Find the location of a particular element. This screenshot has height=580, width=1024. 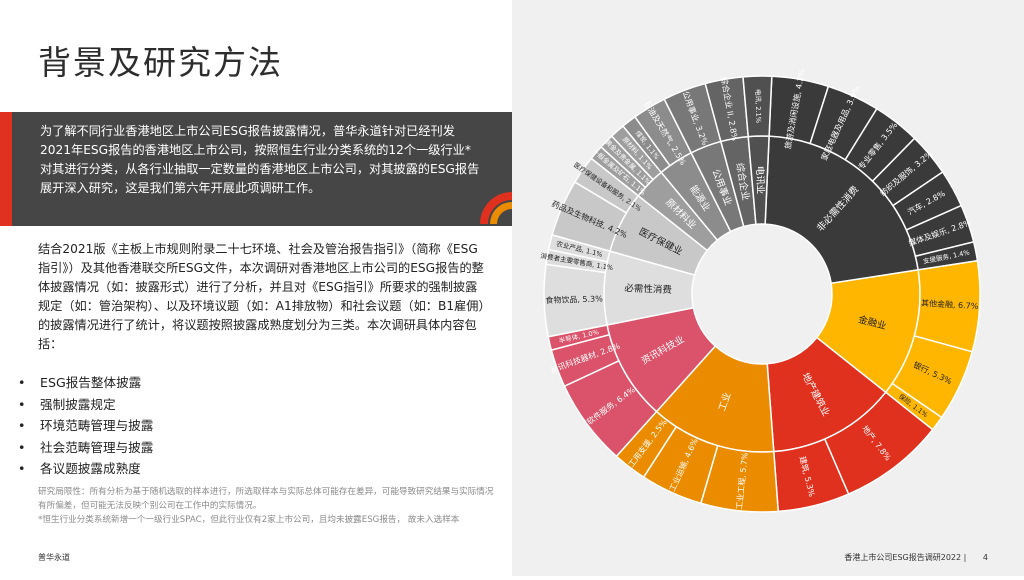

sector-group-label: 电讯业 is located at coordinates (760, 180).